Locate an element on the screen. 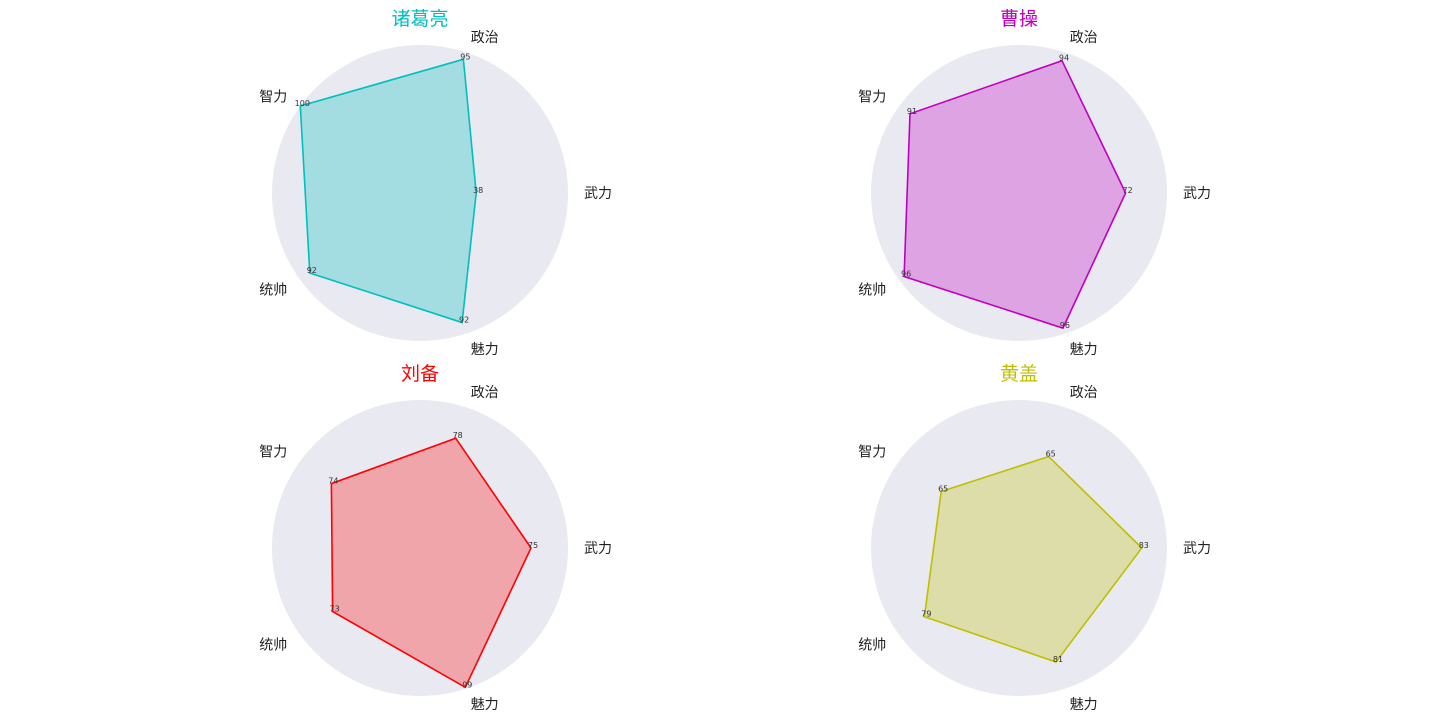 This screenshot has height=720, width=1440. chart-title-4: 黄盖 is located at coordinates (1019, 374).